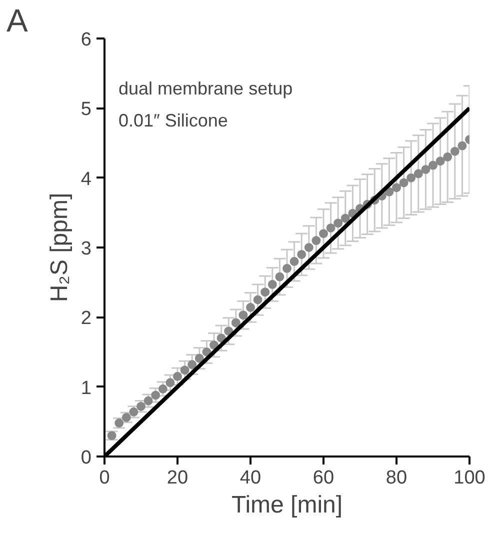 The height and width of the screenshot is (541, 499). What do you see at coordinates (17, 20) in the screenshot?
I see `text: A` at bounding box center [17, 20].